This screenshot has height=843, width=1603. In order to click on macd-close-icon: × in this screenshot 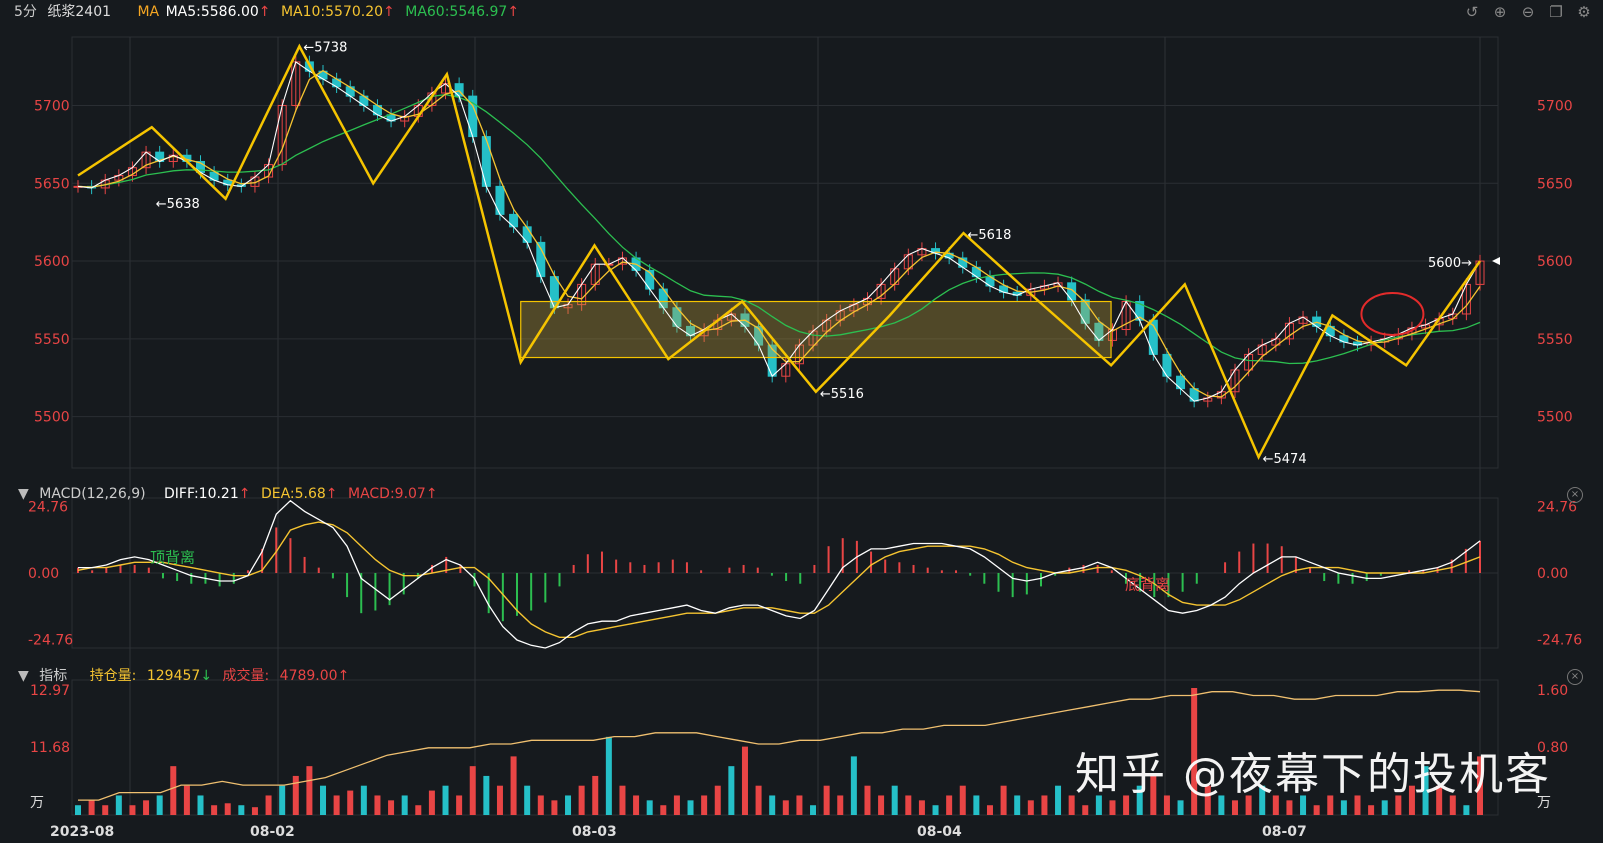, I will do `click(1575, 495)`.